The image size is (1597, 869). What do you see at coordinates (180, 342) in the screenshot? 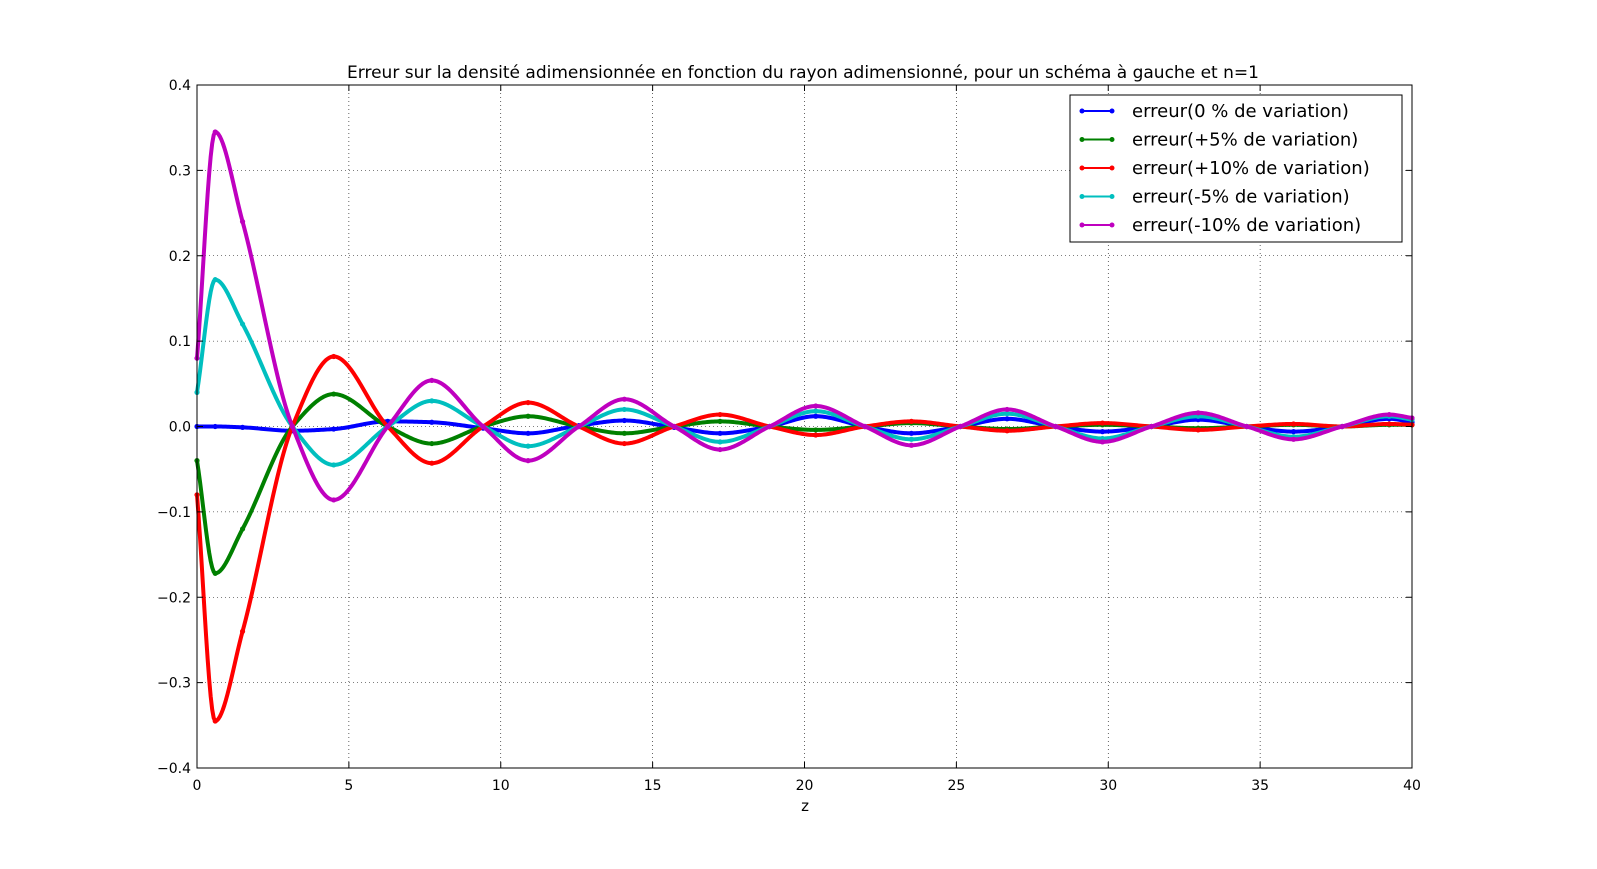
I see `y-tick-label: 0.1` at bounding box center [180, 342].